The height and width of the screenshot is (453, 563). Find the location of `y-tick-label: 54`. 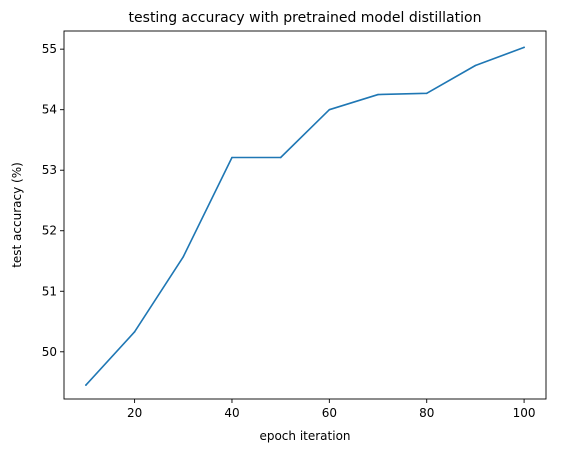

y-tick-label: 54 is located at coordinates (49, 110).